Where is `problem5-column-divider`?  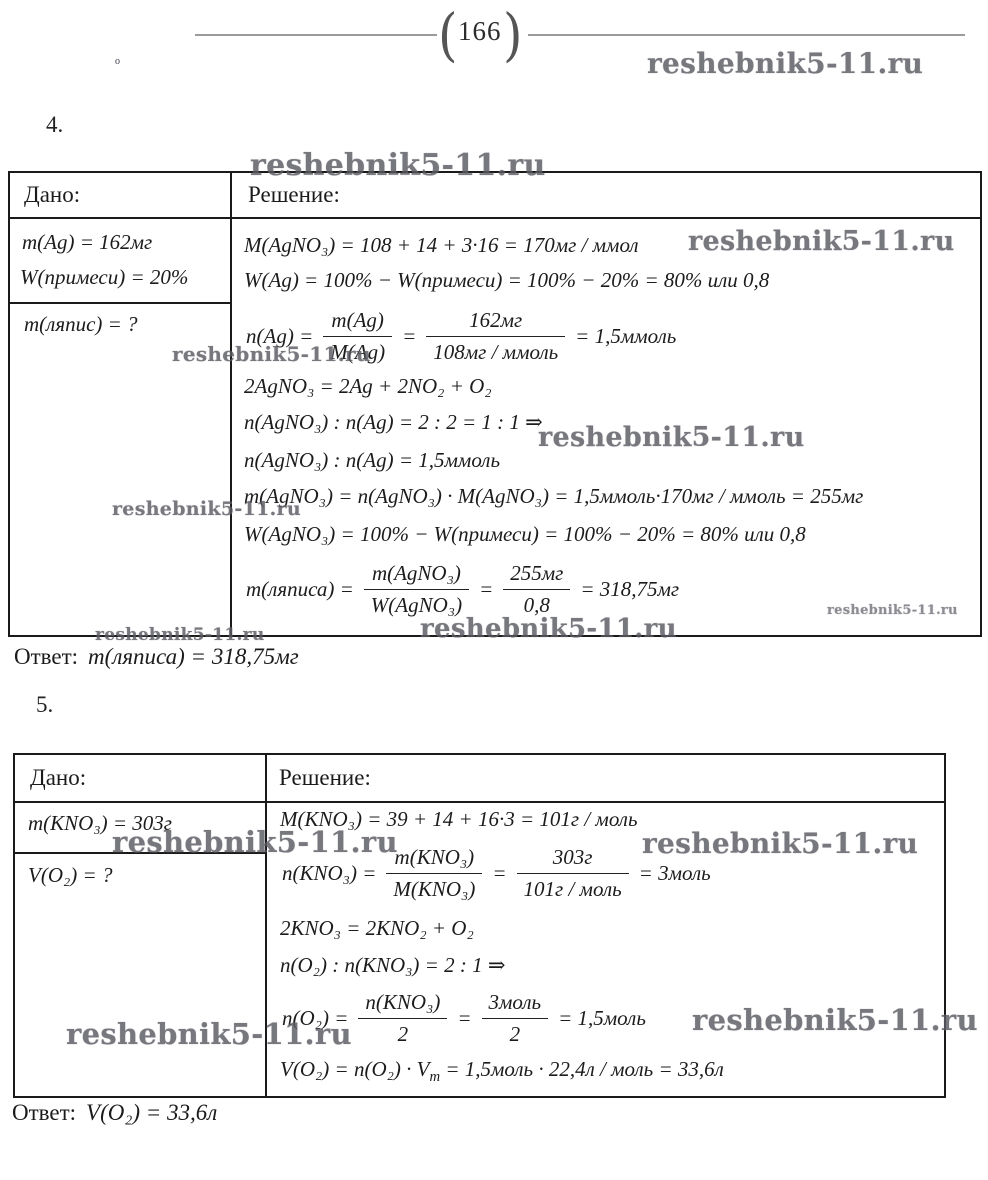
problem5-column-divider is located at coordinates (266, 925).